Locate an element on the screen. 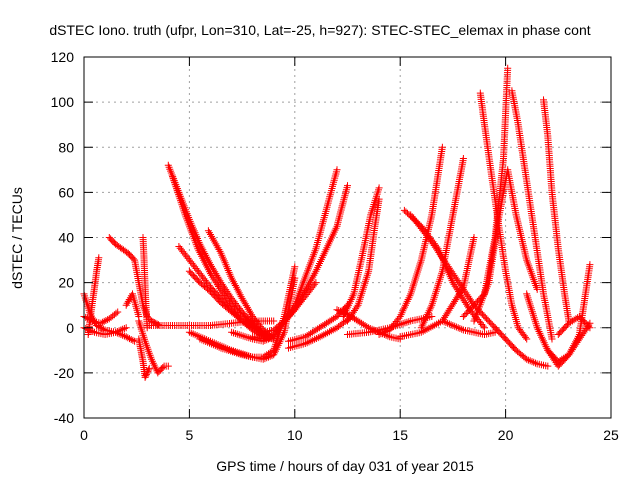 Image resolution: width=640 pixels, height=480 pixels. y-tick-label: 100 is located at coordinates (63, 102).